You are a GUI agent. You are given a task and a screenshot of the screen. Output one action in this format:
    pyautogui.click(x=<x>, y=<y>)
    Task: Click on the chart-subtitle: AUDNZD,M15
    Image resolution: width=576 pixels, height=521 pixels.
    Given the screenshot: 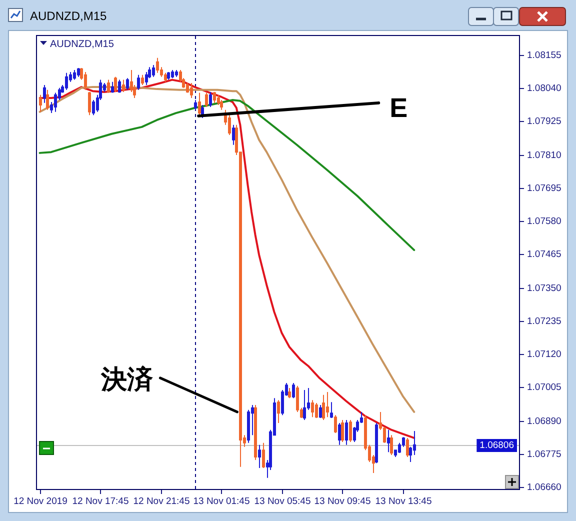 What is the action you would take?
    pyautogui.click(x=82, y=44)
    